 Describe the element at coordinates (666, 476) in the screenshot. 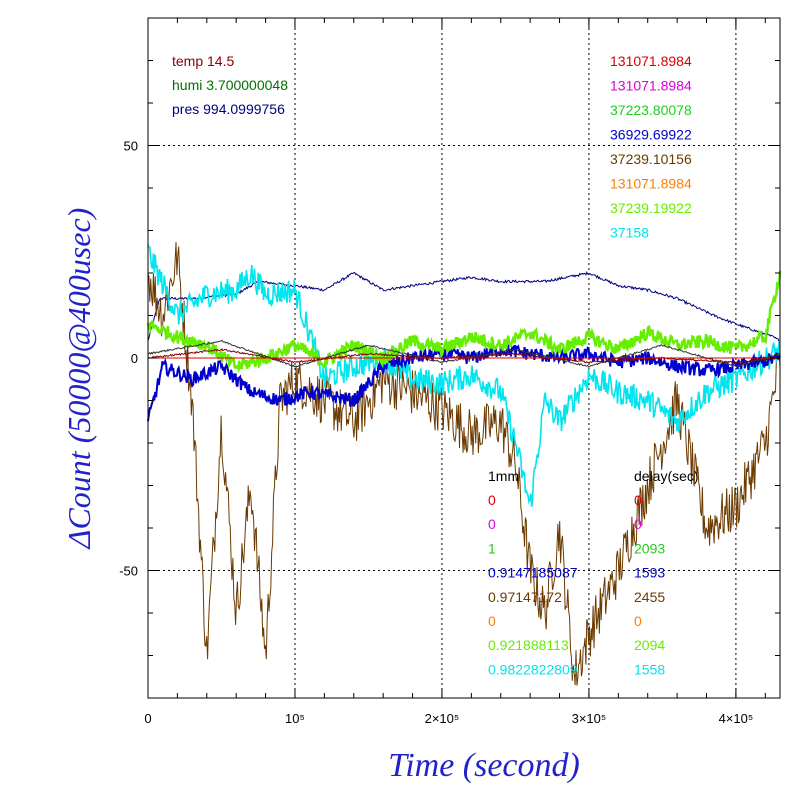

I see `table-header-delay: delay(sec)` at that location.